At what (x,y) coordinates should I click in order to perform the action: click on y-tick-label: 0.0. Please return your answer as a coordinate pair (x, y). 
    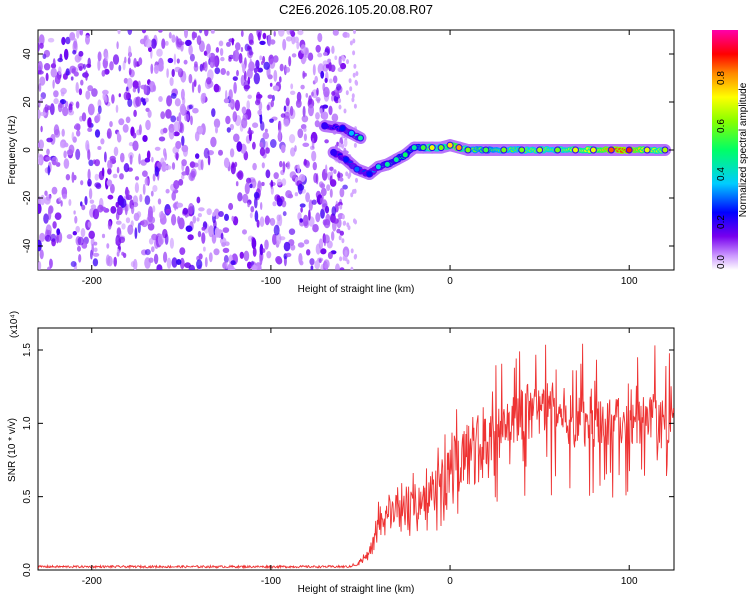
    Looking at the image, I should click on (27, 570).